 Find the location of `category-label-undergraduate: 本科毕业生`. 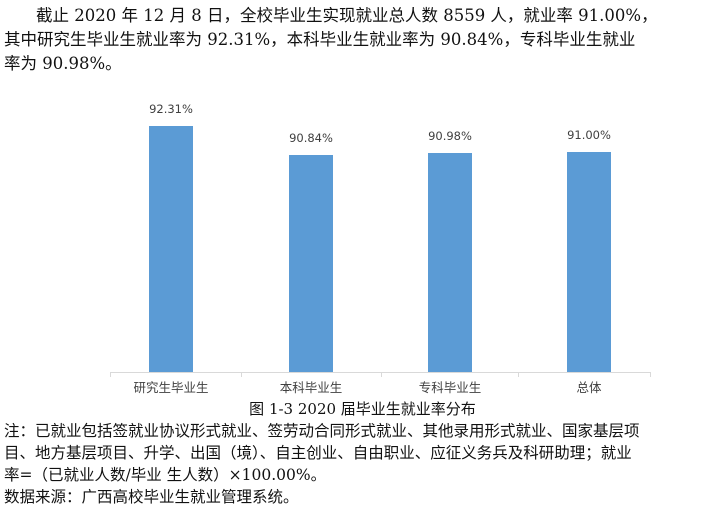

category-label-undergraduate: 本科毕业生 is located at coordinates (311, 387).